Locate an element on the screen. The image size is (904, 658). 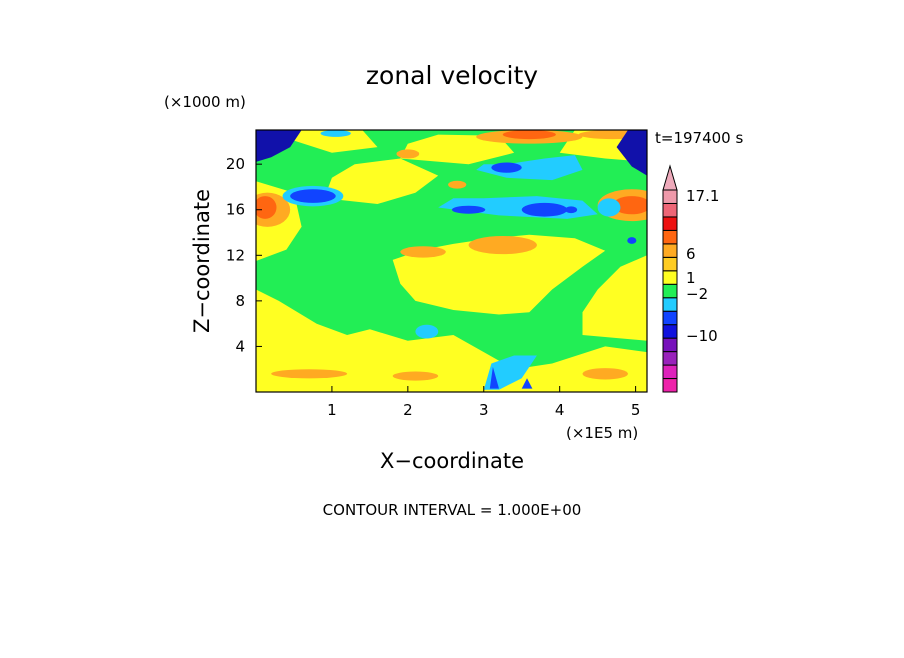
y-tick-label: 20 is located at coordinates (235, 164).